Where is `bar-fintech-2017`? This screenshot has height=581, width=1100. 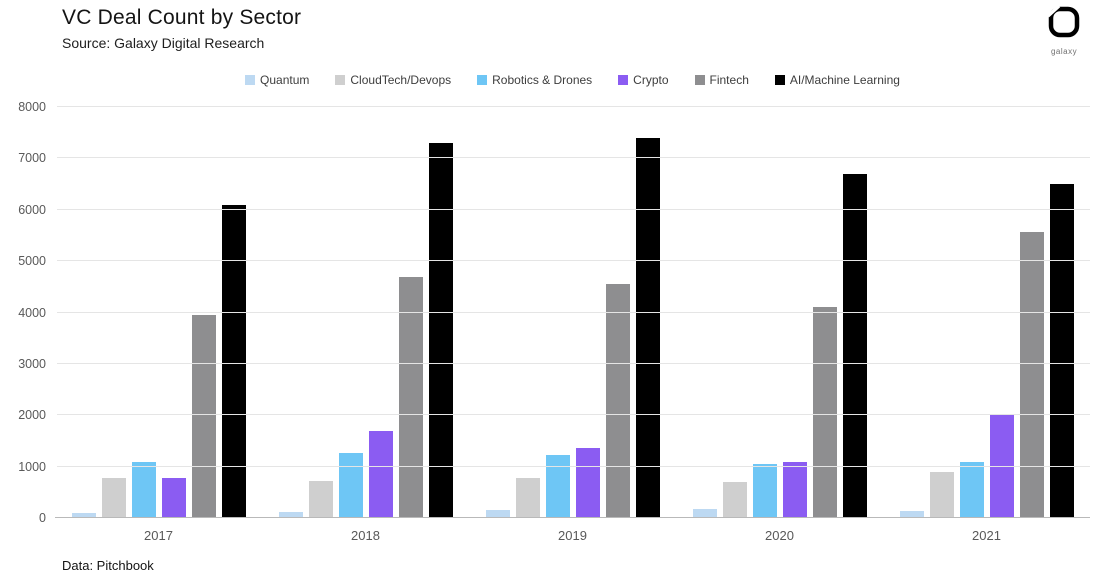
bar-fintech-2017 is located at coordinates (203, 416).